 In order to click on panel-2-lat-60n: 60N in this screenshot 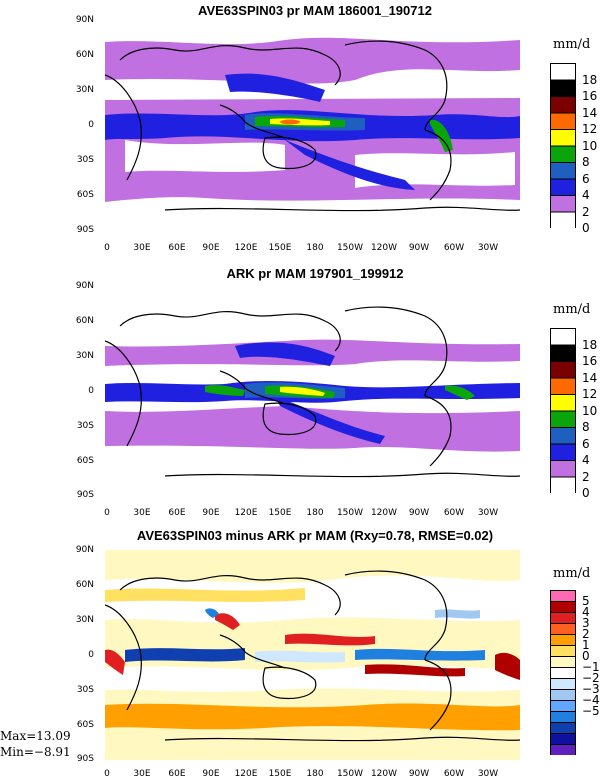, I will do `click(84, 321)`.